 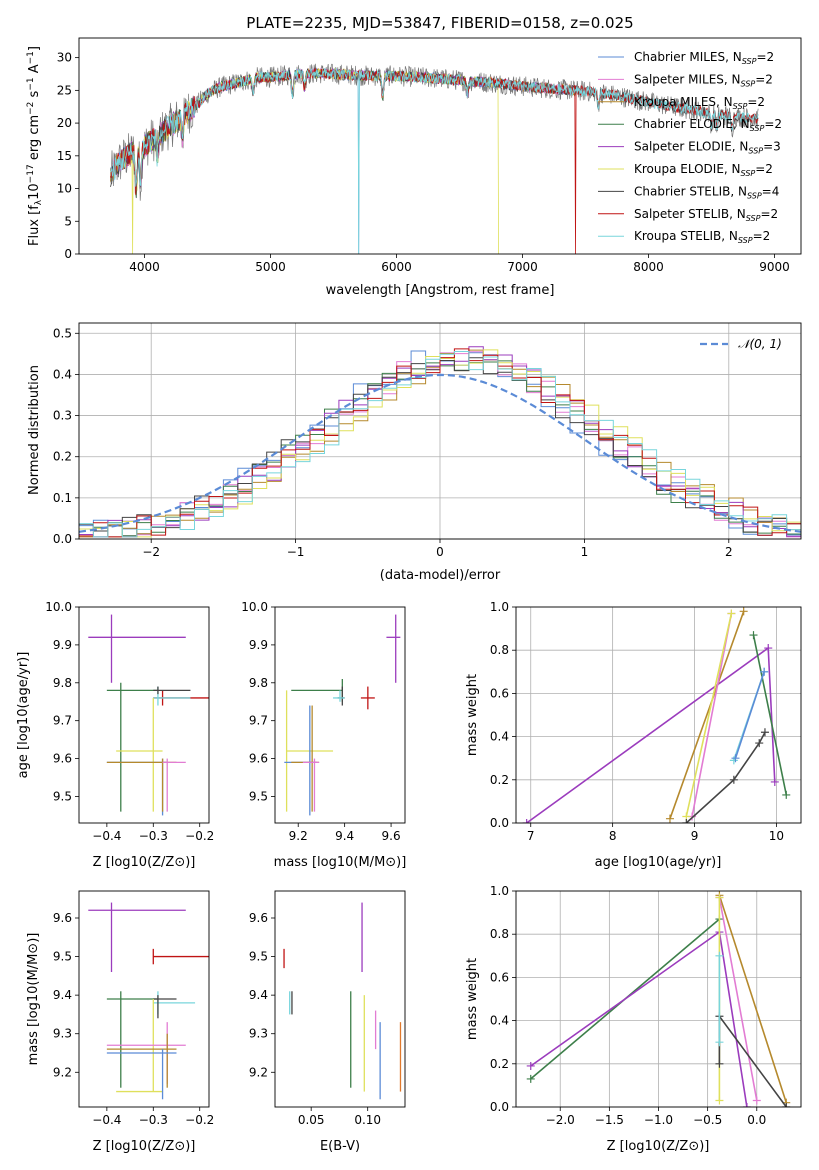 What do you see at coordinates (585, 552) in the screenshot?
I see `x-tick-label: 1` at bounding box center [585, 552].